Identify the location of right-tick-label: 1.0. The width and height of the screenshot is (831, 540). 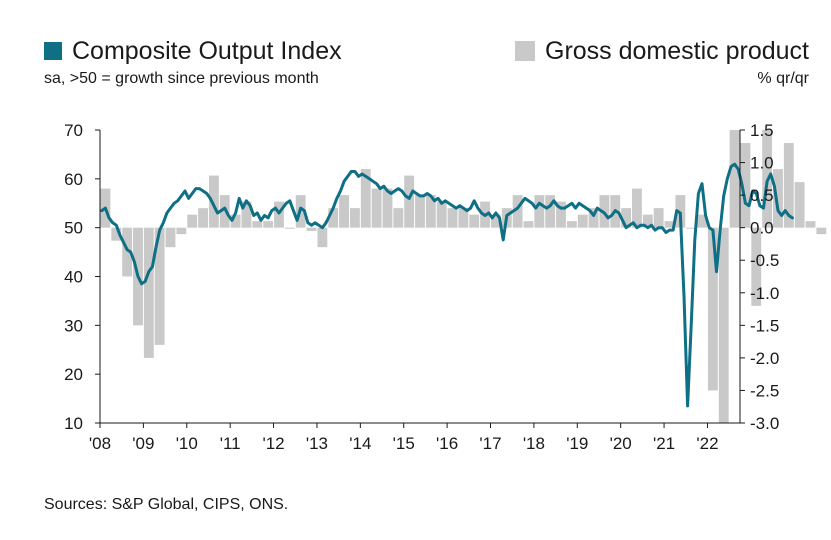
(762, 163).